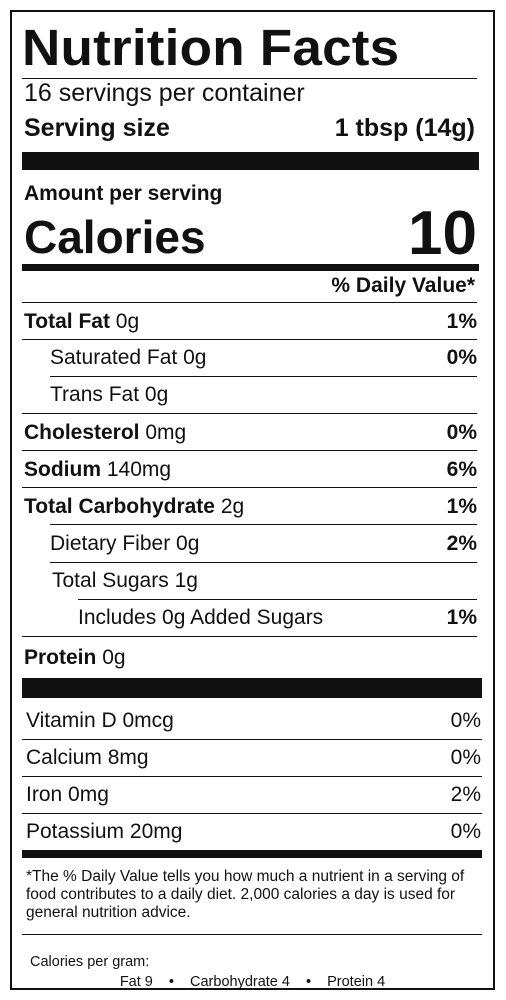 This screenshot has height=1000, width=506. I want to click on vitamin-row-calcium: Calcium 8mg, so click(87, 758).